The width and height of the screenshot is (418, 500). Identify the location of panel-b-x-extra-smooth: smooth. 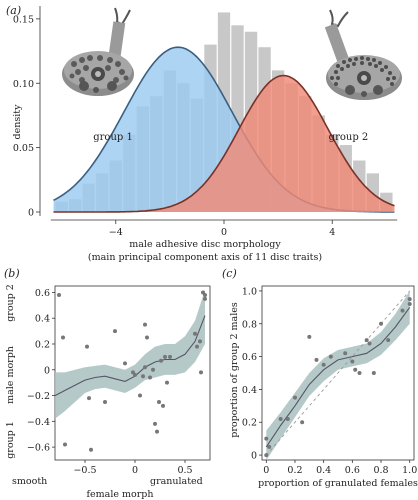
(29, 481).